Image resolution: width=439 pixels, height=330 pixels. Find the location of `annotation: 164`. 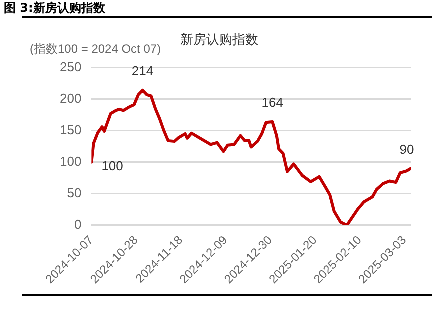

annotation: 164 is located at coordinates (273, 102).